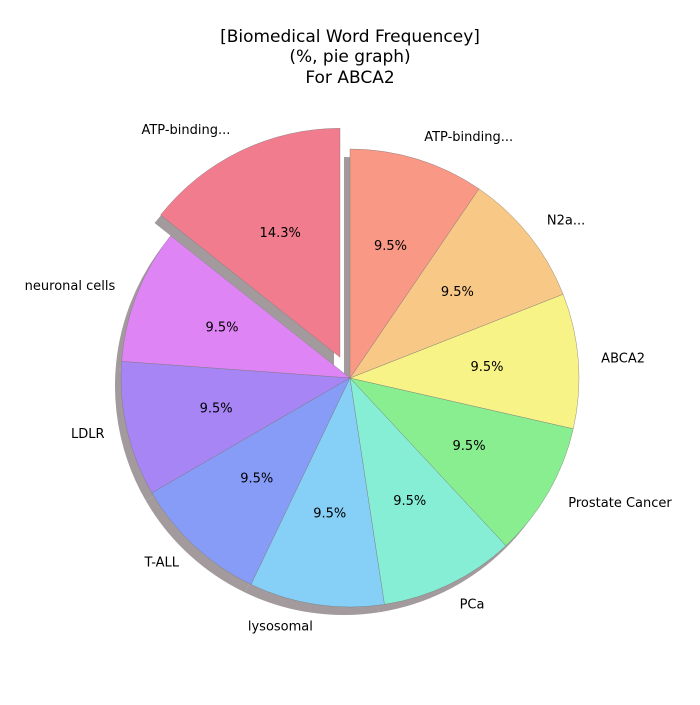 This screenshot has width=700, height=705. What do you see at coordinates (472, 604) in the screenshot?
I see `pie-label-5-pca: PCa` at bounding box center [472, 604].